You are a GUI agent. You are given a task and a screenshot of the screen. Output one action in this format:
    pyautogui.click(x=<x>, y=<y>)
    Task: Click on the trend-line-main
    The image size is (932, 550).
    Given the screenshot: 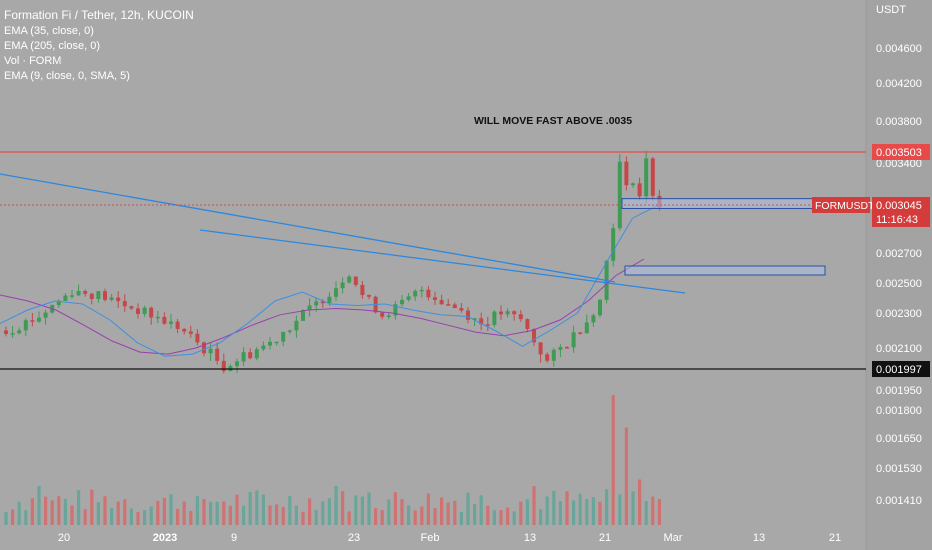 What is the action you would take?
    pyautogui.click(x=308, y=228)
    